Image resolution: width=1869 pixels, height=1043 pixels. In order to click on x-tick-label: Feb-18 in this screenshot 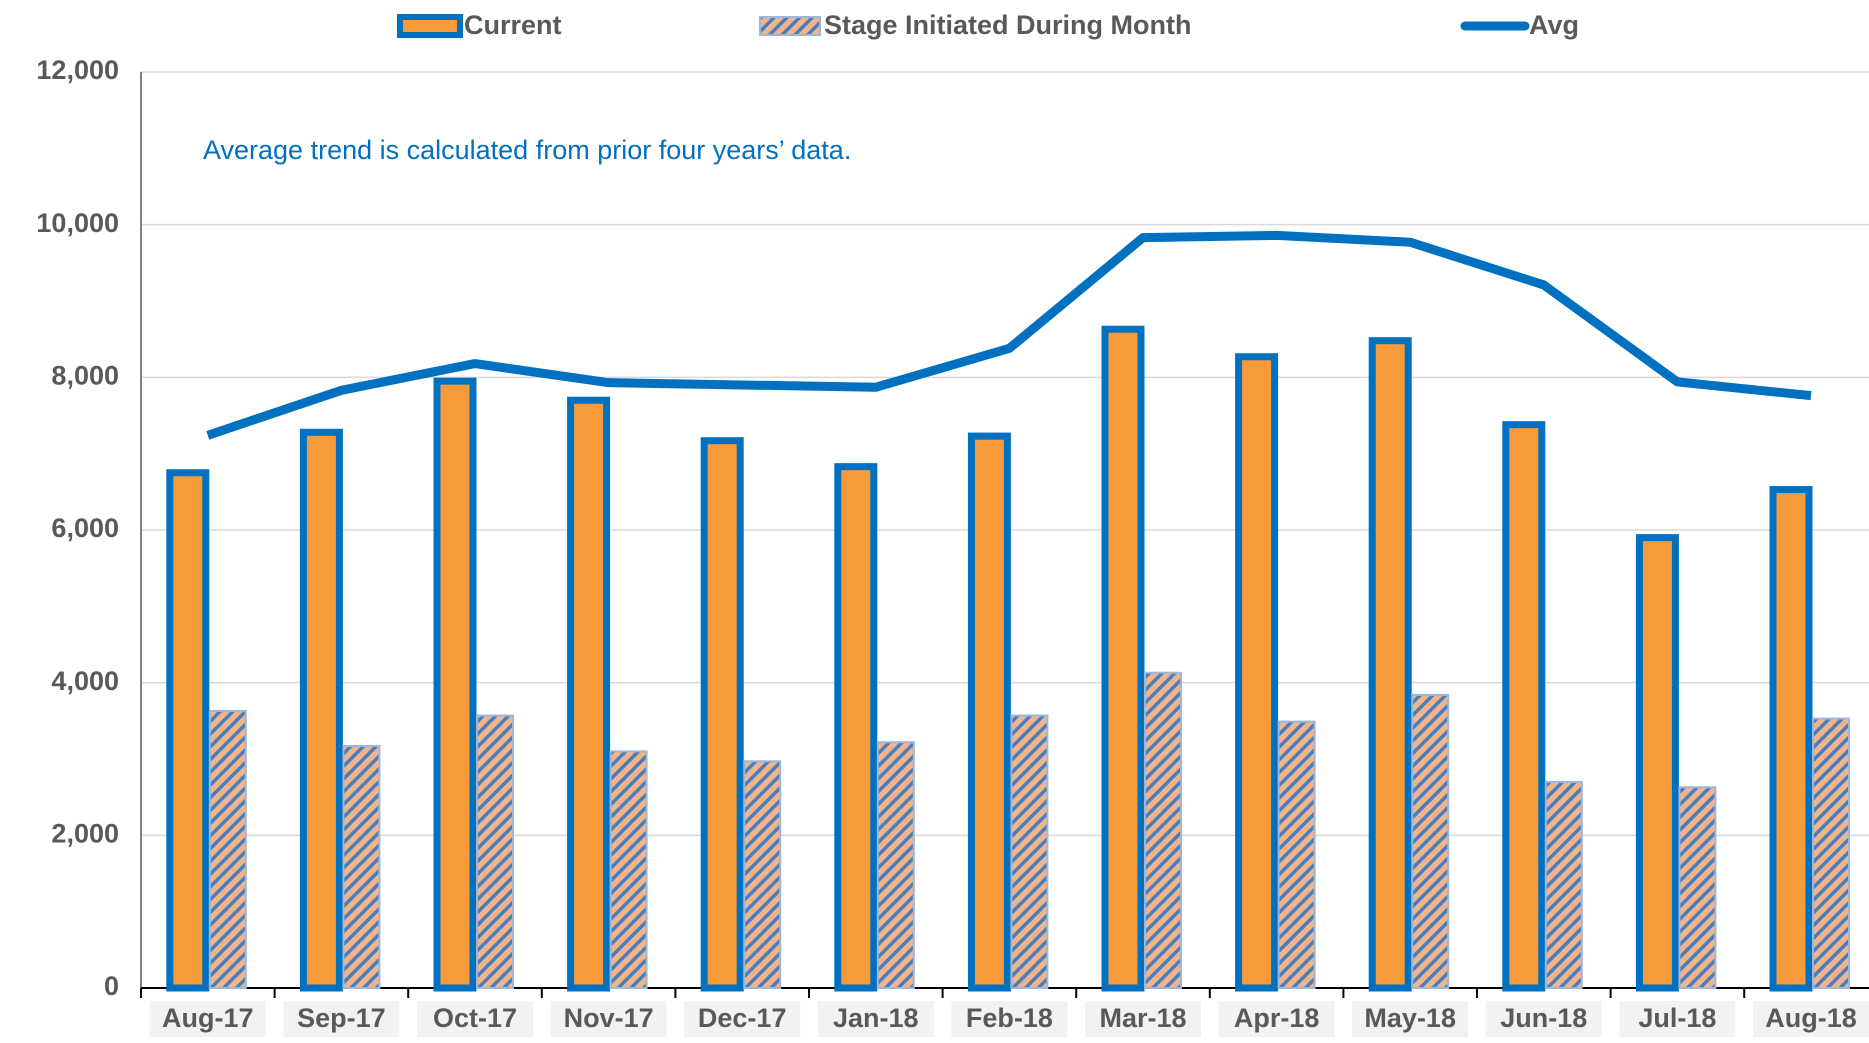, I will do `click(1009, 1018)`.